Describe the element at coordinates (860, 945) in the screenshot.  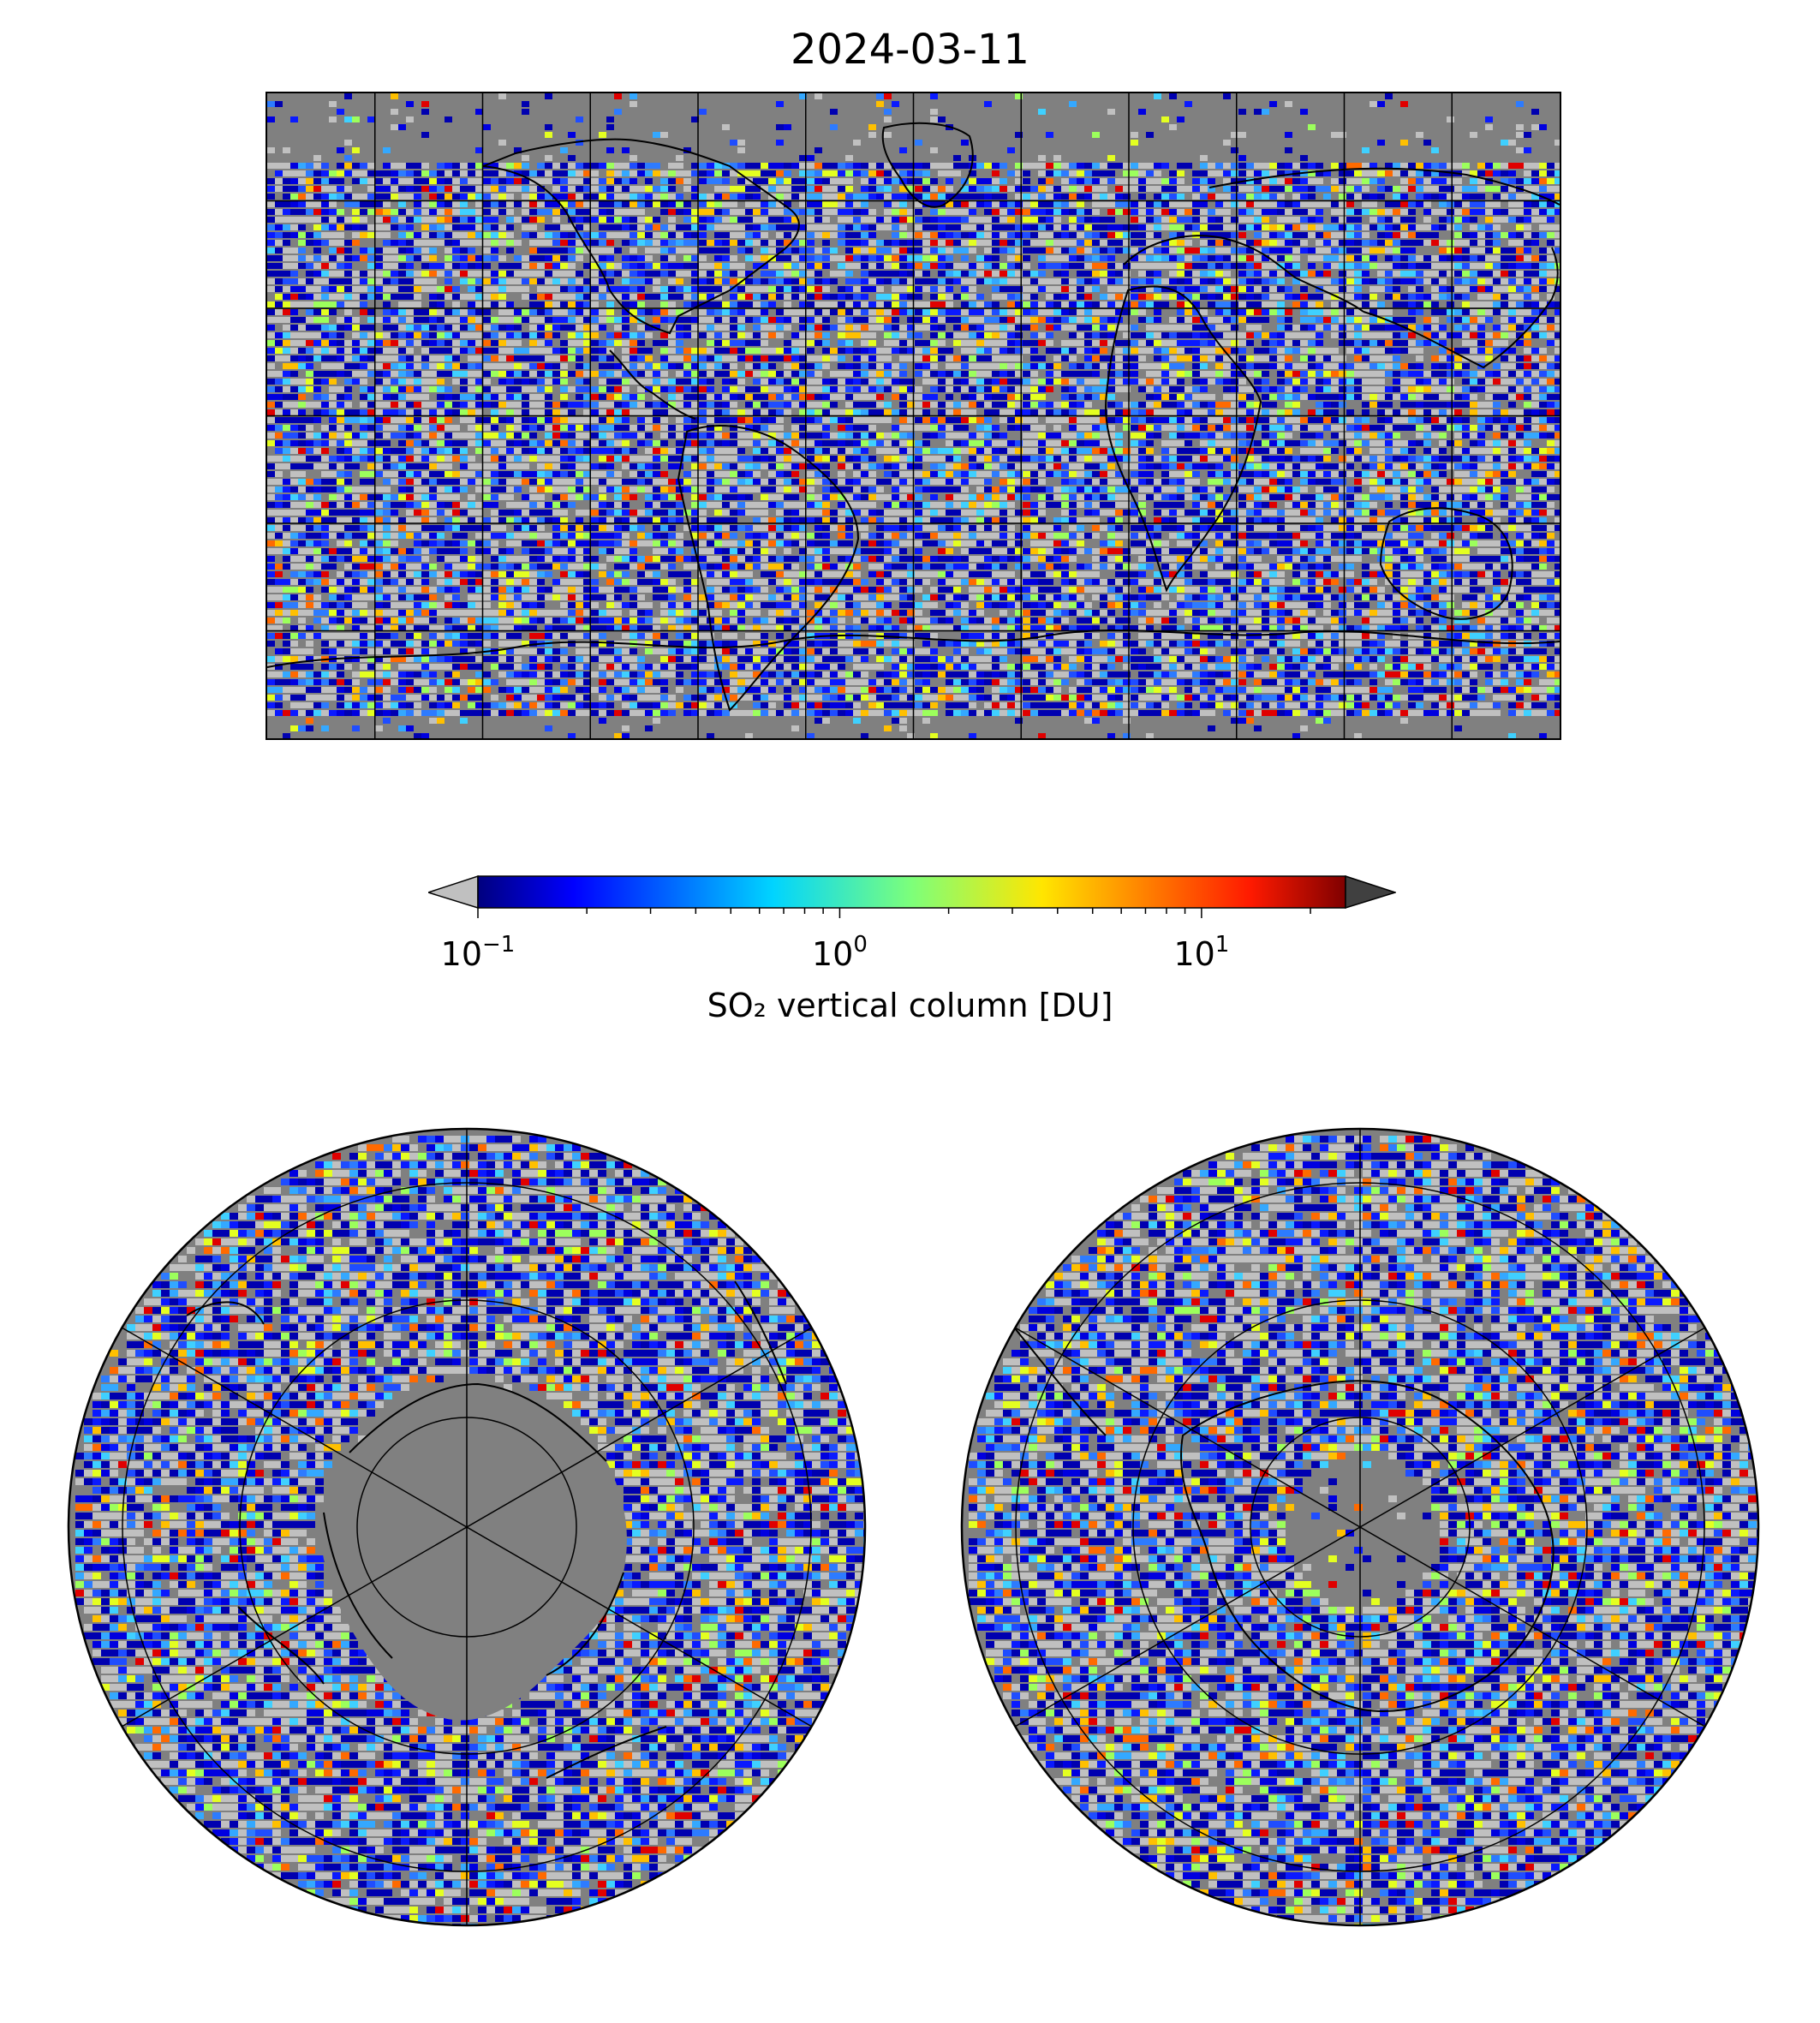
I see `tick-exponent: 0` at that location.